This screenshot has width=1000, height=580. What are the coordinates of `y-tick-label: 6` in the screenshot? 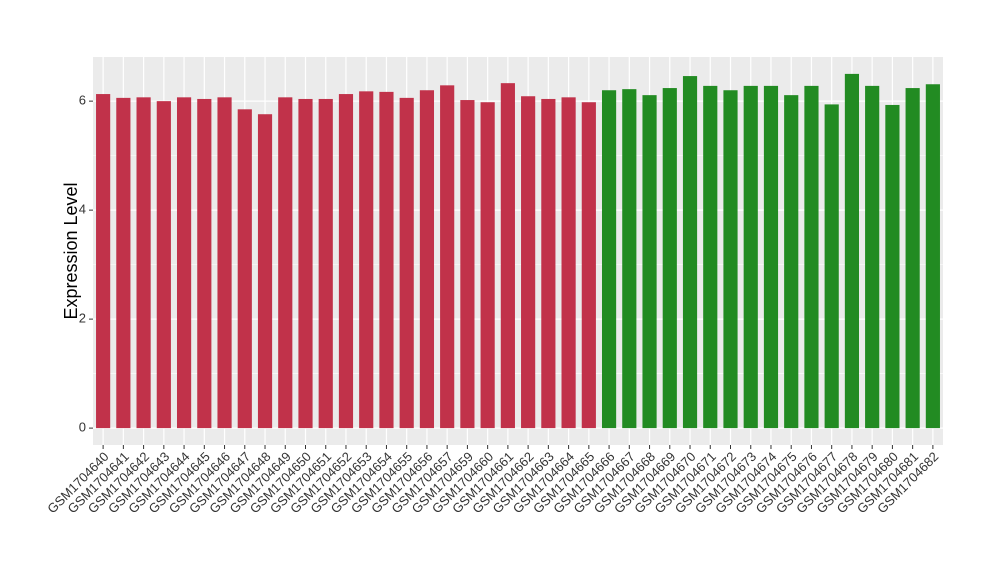 It's located at (82, 100).